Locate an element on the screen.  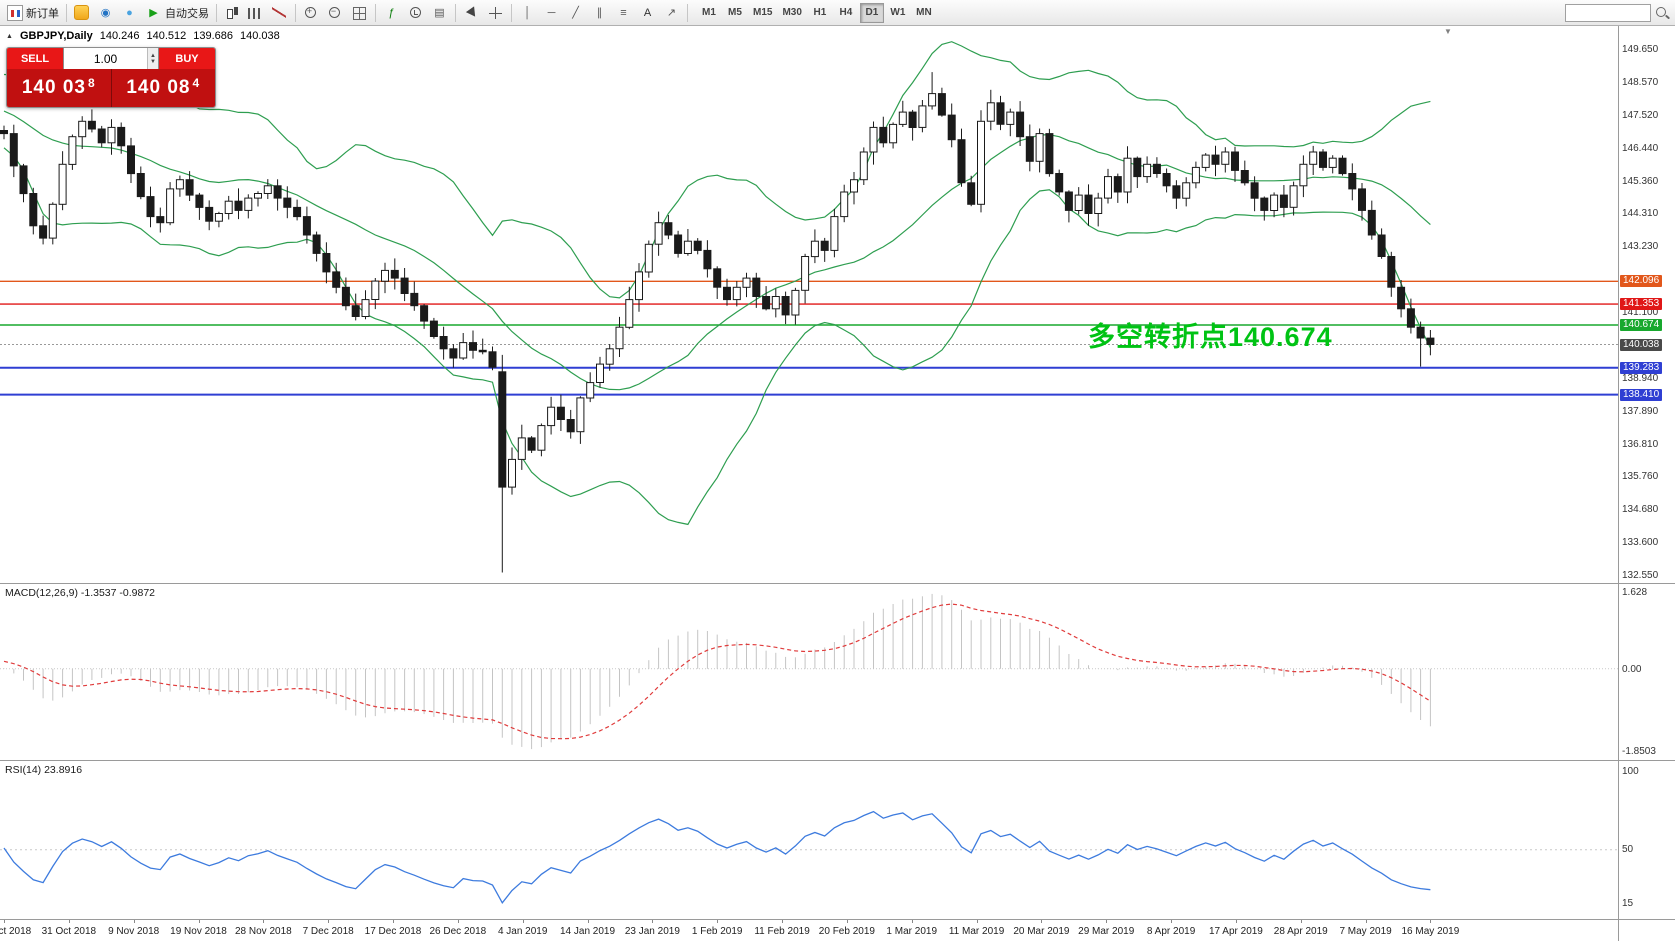
metaeditor-button is located at coordinates (82, 13).